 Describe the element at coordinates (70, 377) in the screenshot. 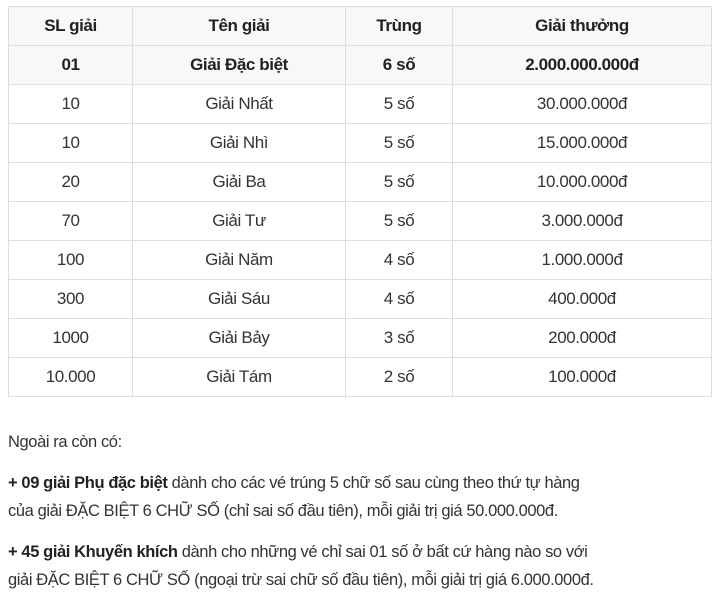

I see `cell-quantity: 10.000` at that location.